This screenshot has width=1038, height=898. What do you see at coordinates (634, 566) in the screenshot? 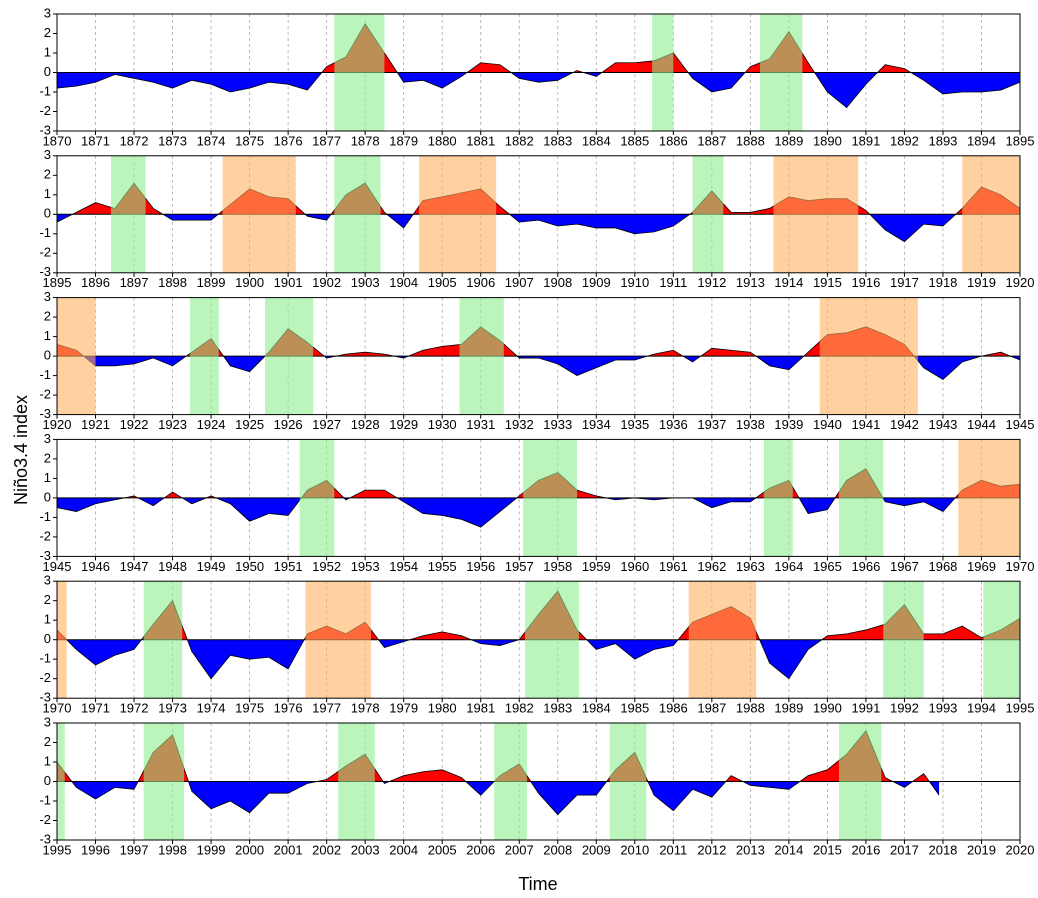
I see `x-tick-label: 1960` at bounding box center [634, 566].